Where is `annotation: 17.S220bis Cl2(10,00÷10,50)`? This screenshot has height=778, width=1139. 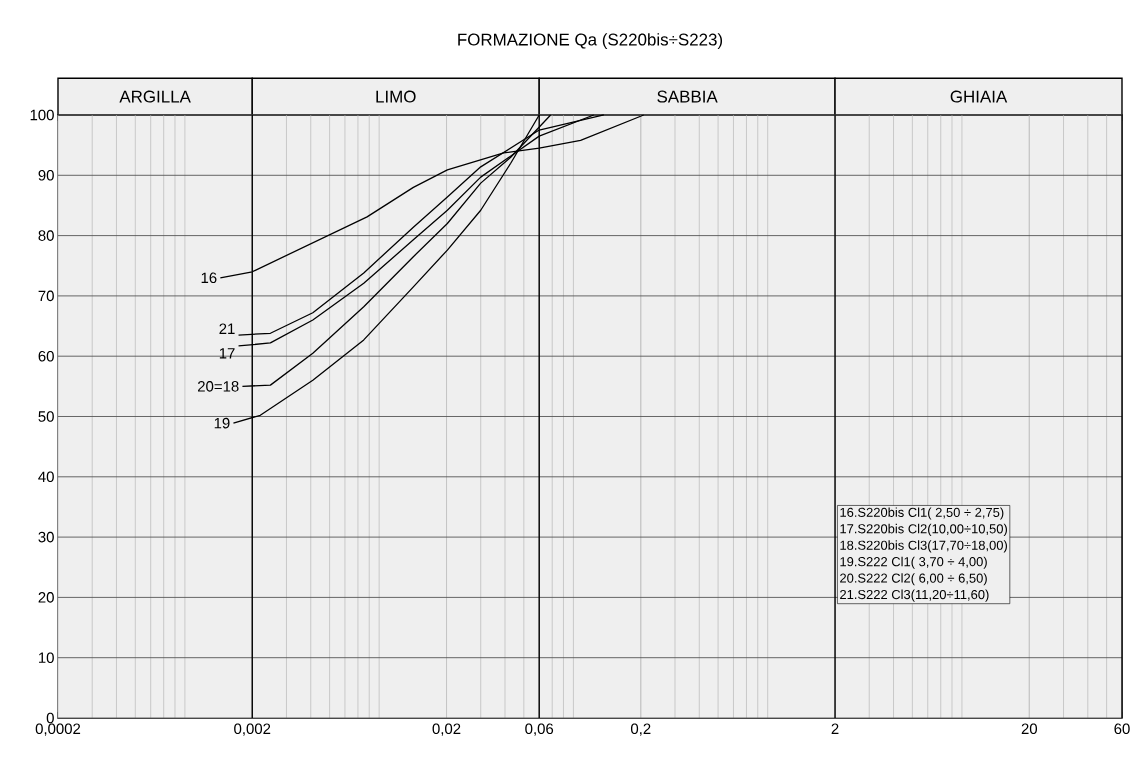
annotation: 17.S220bis Cl2(10,00÷10,50) is located at coordinates (923, 529).